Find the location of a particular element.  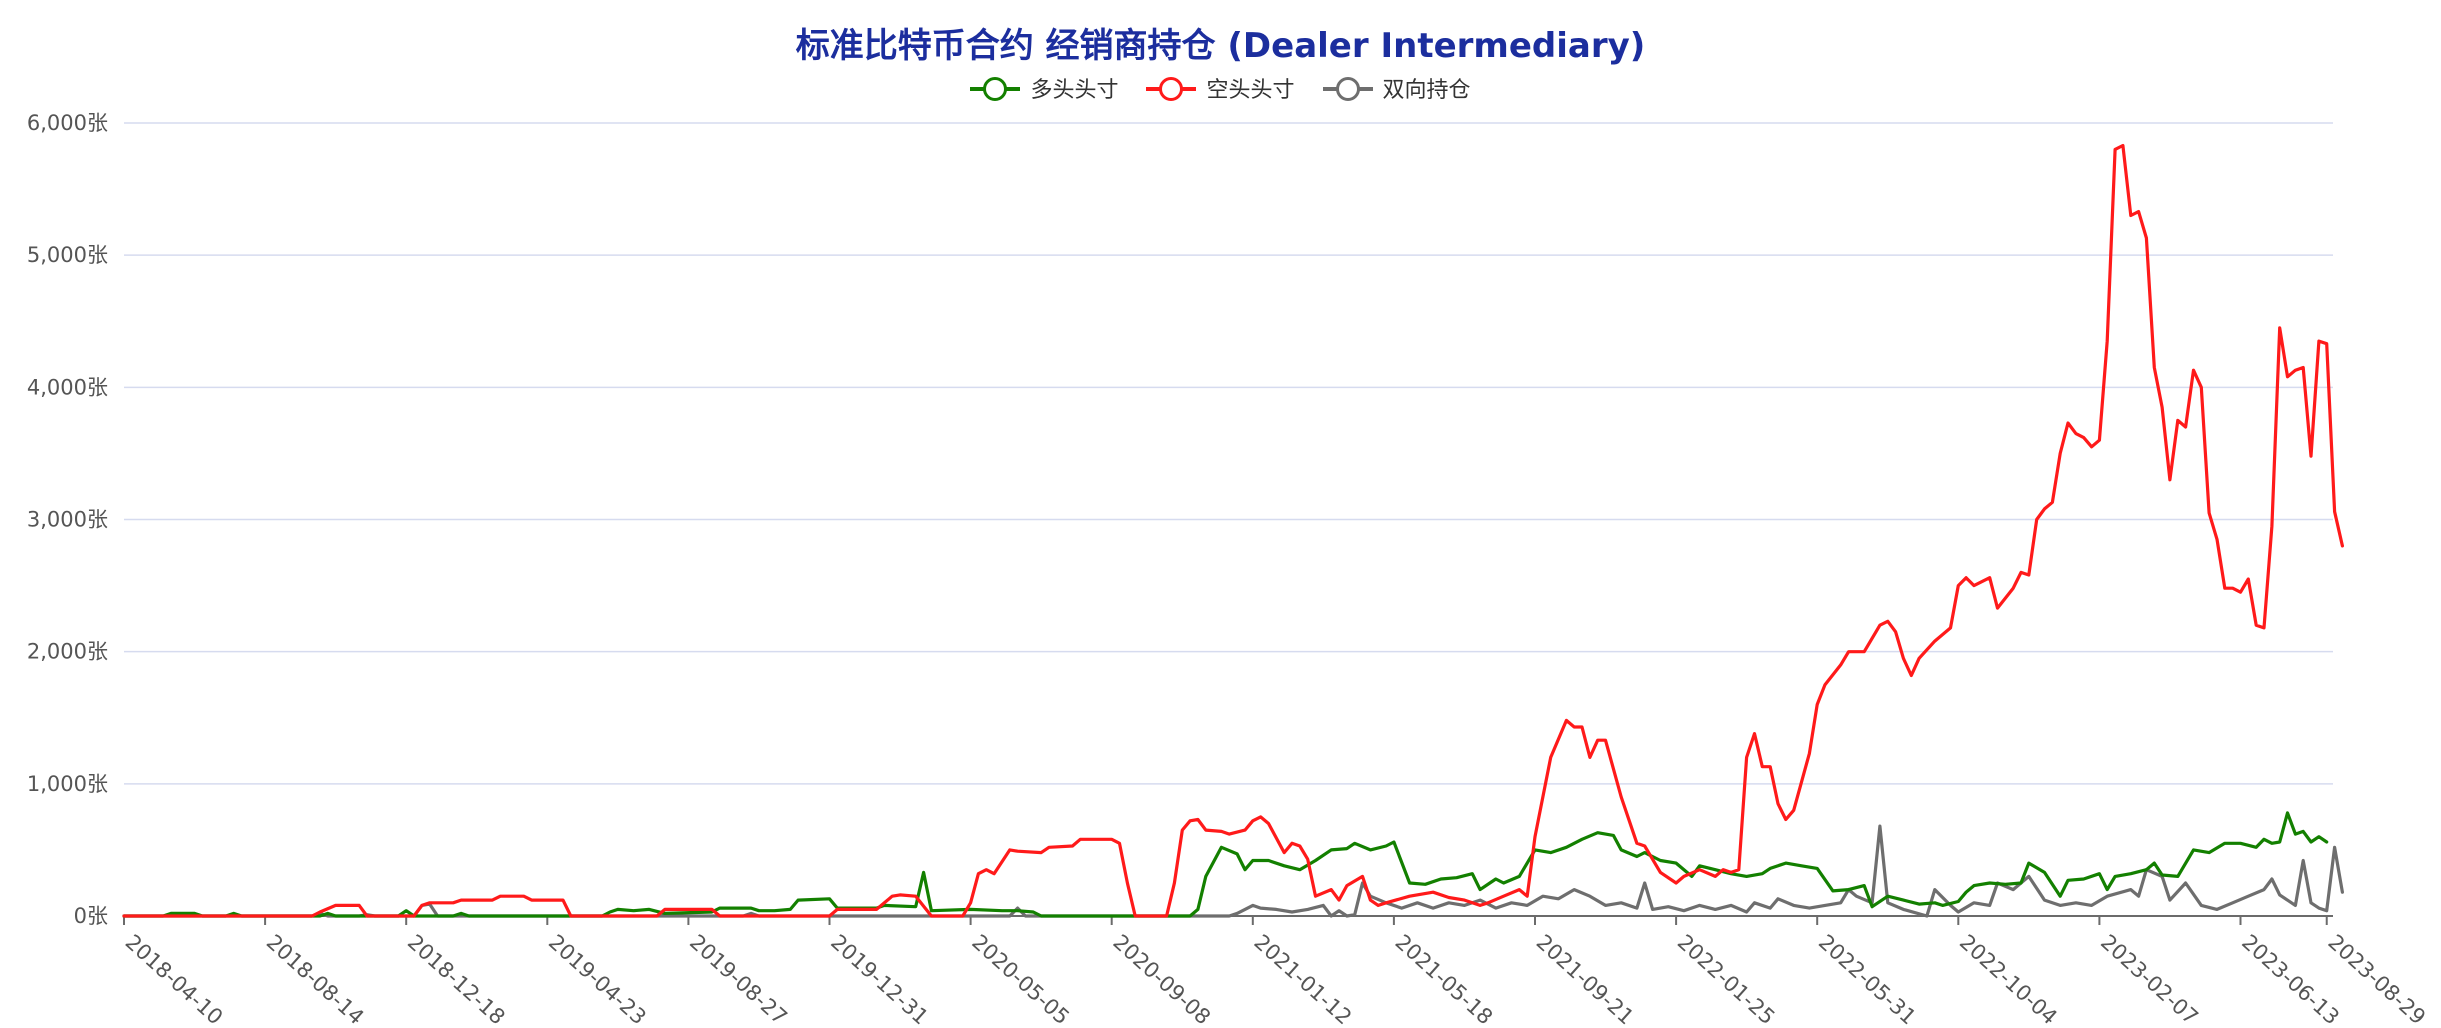

y-axis-tick-labels: 0张 1,000张 2,000张 3,000张 4,000张 5,000张 6,000张 is located at coordinates (67, 519).